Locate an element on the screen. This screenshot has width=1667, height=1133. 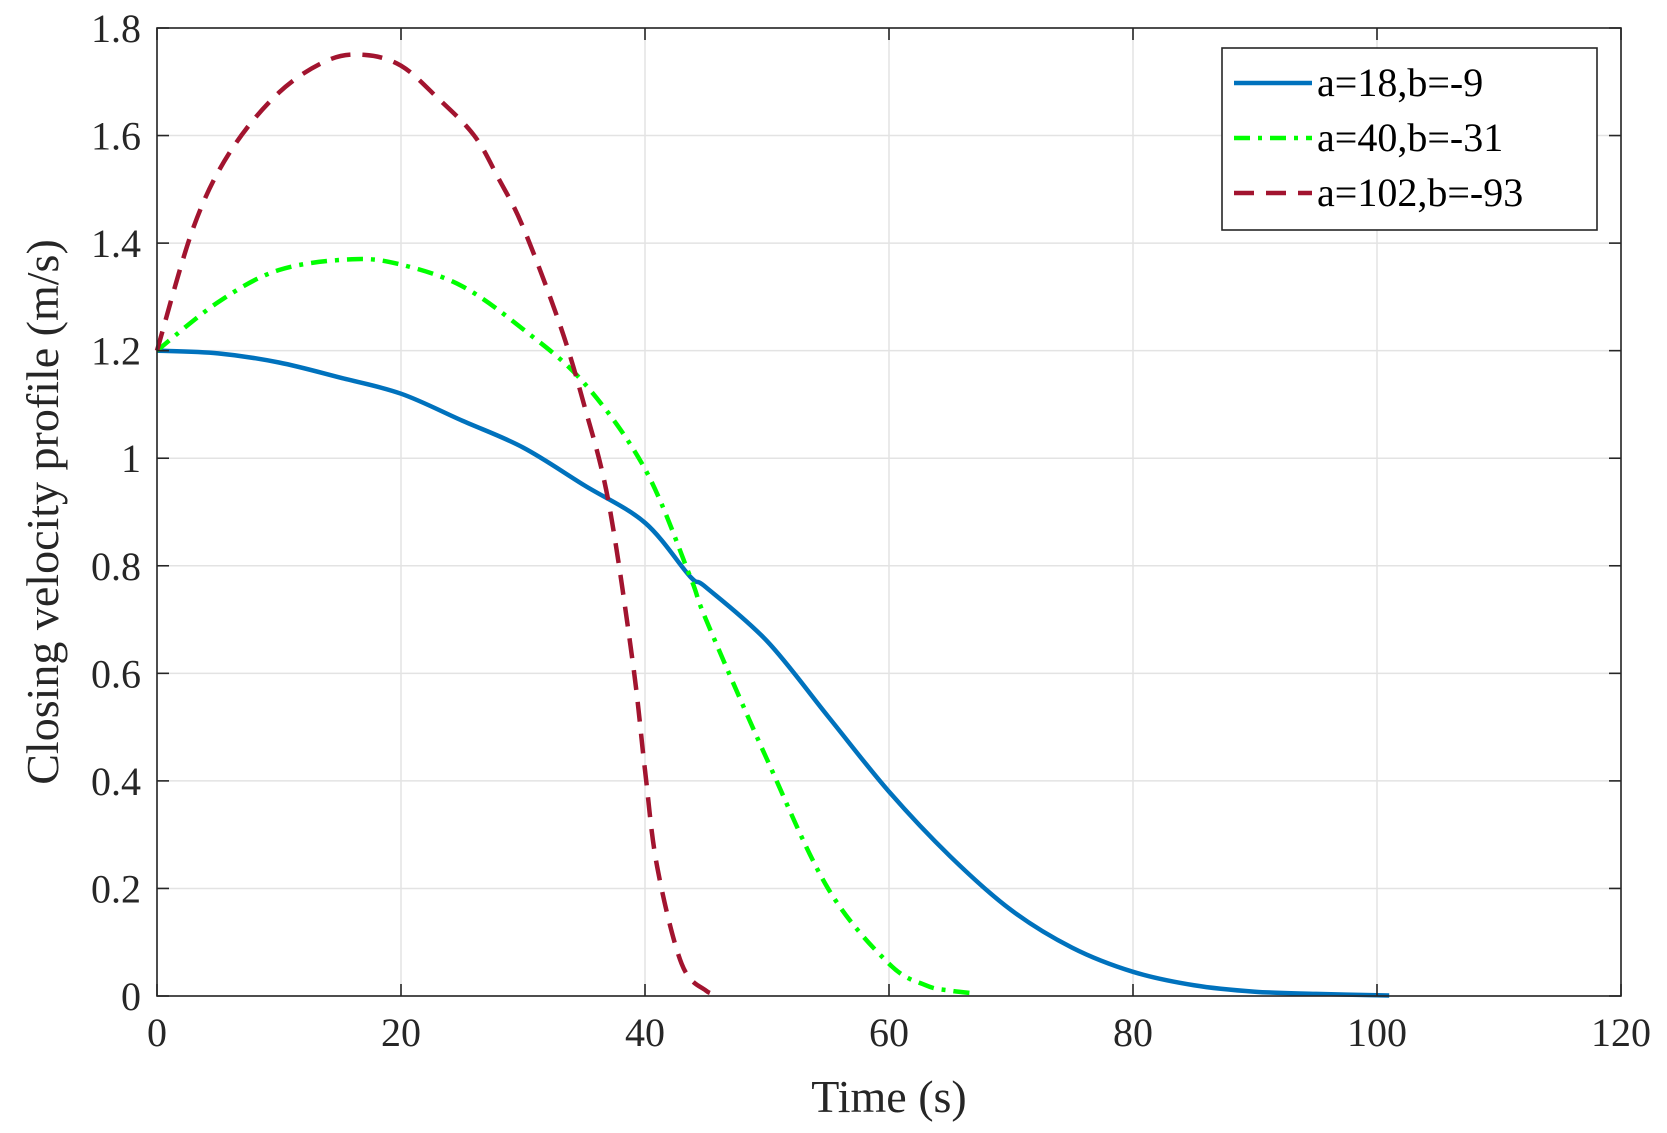
y-tick-label: 1 is located at coordinates (131, 458).